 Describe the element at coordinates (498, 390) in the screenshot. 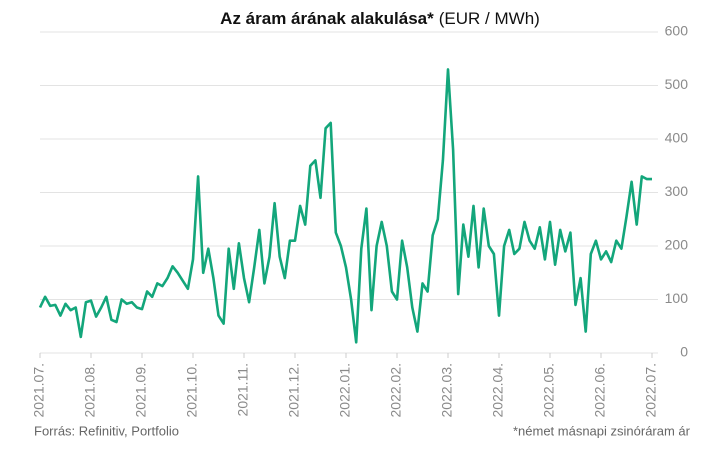

I see `x-tick-label: 2022.04.` at that location.